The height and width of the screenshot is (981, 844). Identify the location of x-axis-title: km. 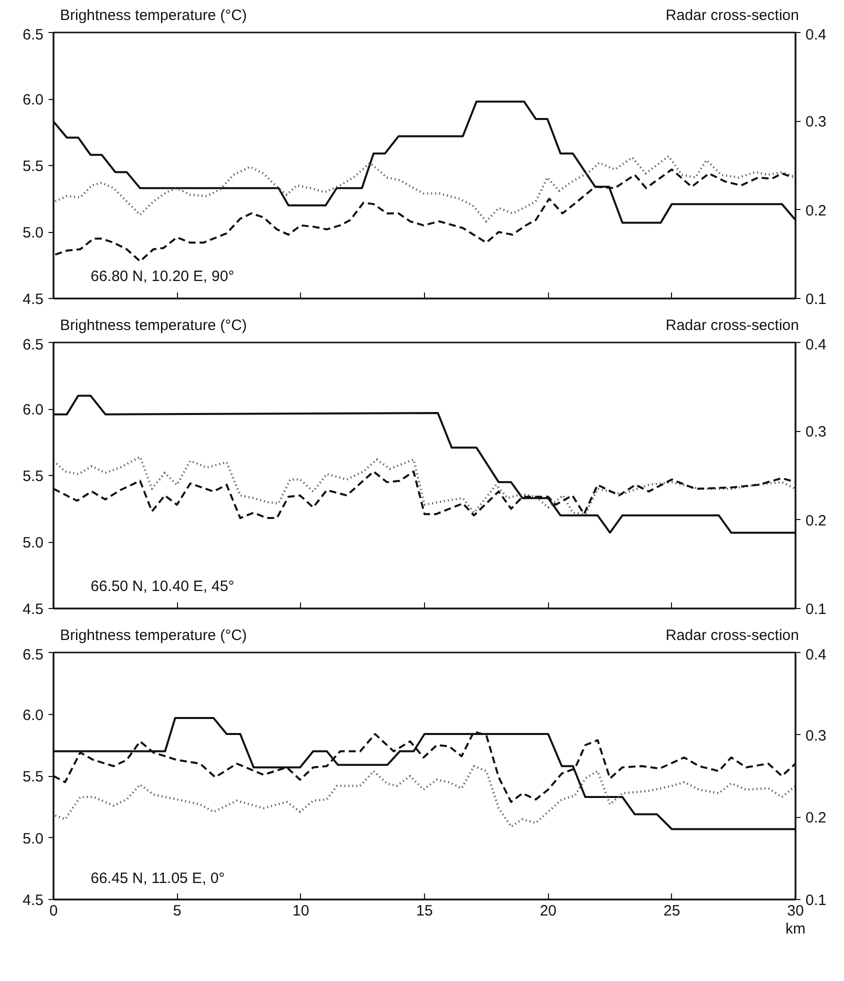
(796, 929).